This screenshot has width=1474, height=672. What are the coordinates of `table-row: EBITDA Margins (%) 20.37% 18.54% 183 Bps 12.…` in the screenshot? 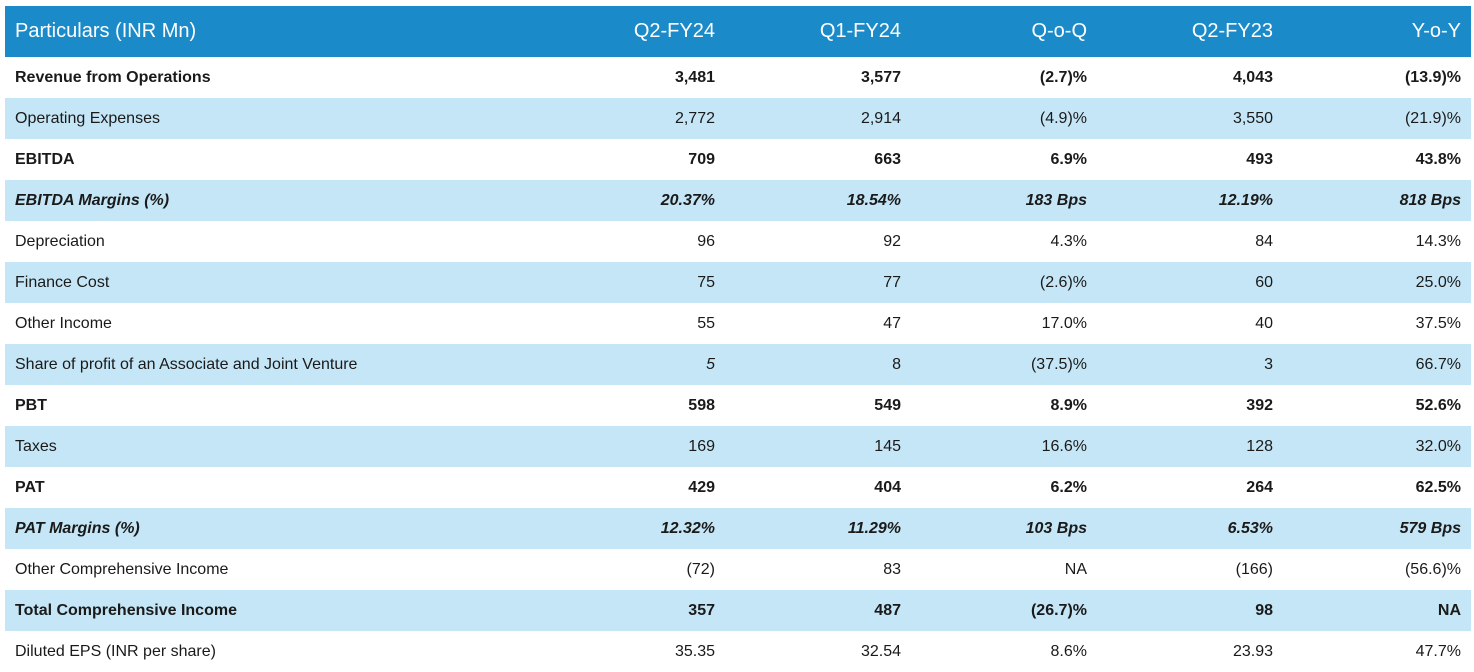 It's located at (738, 200).